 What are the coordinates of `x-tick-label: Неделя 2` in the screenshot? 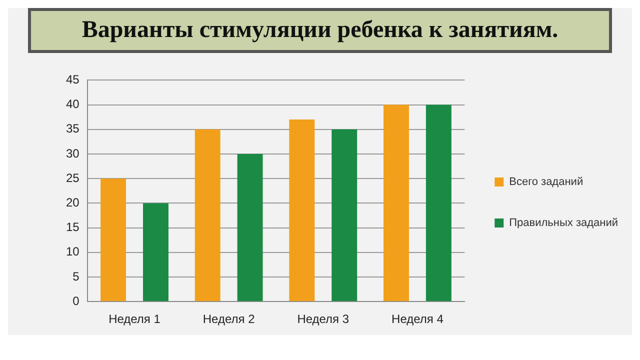 It's located at (229, 319).